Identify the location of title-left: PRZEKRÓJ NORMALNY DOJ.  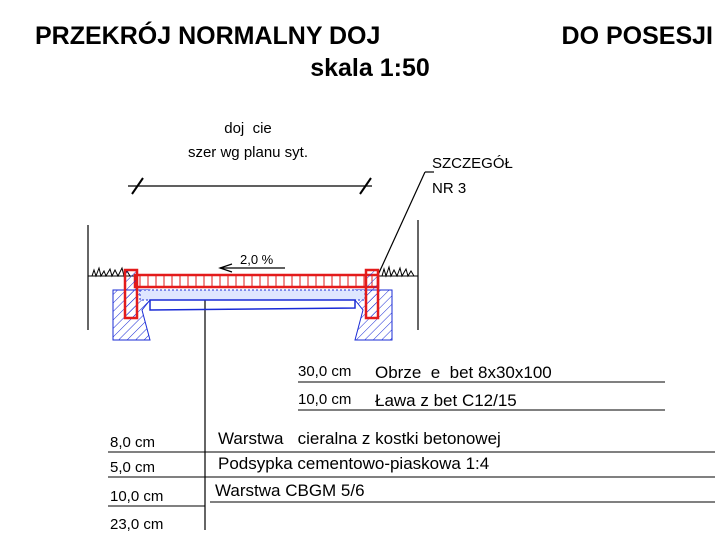
(207, 35).